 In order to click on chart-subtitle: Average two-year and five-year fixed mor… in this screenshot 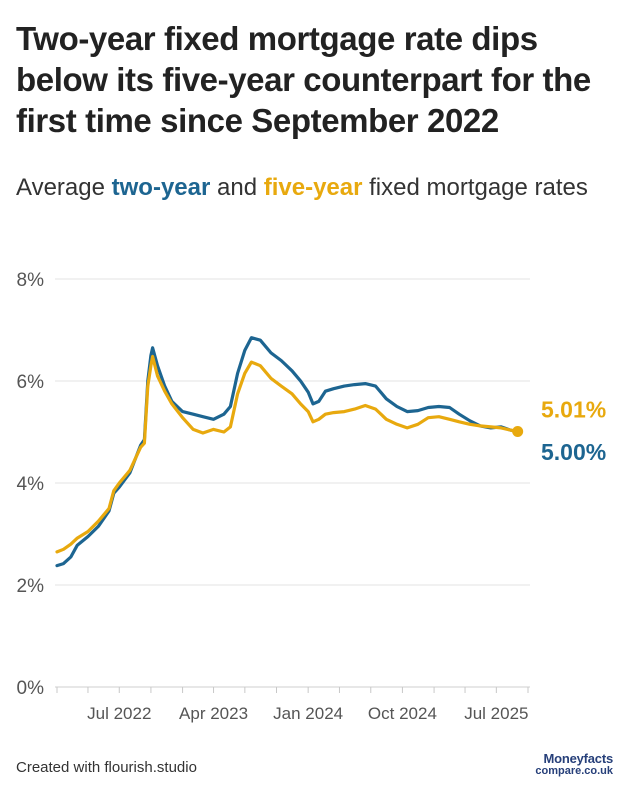, I will do `click(316, 187)`.